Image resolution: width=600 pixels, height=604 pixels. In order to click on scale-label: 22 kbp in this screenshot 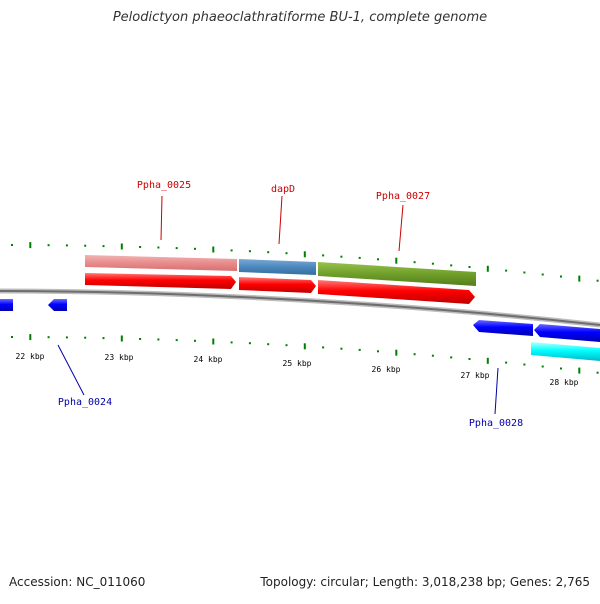, I will do `click(30, 356)`.